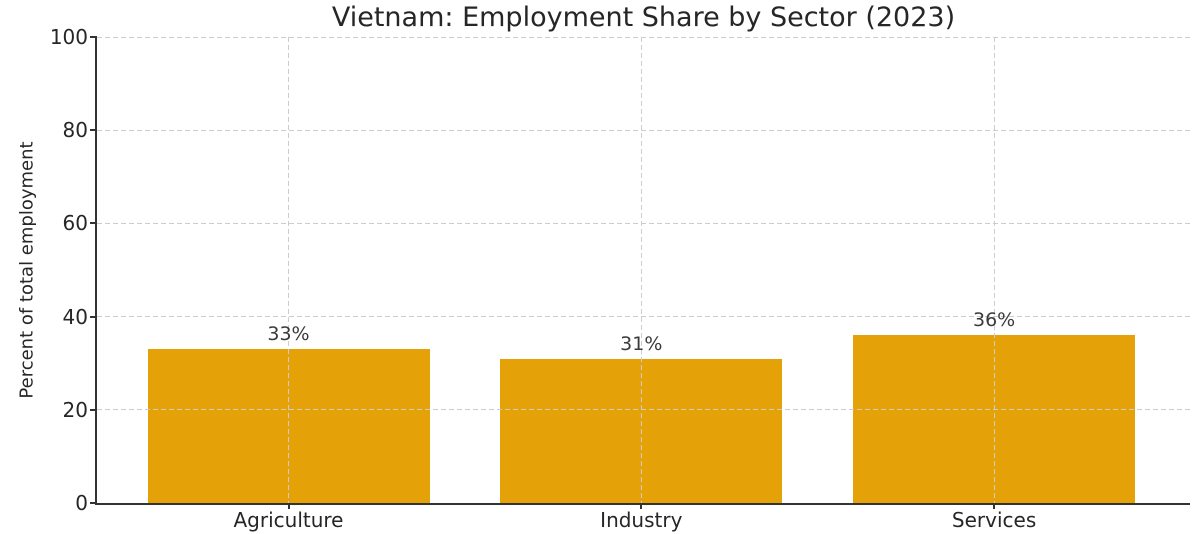 This screenshot has height=534, width=1200. What do you see at coordinates (75, 409) in the screenshot?
I see `y-tick-label: 20` at bounding box center [75, 409].